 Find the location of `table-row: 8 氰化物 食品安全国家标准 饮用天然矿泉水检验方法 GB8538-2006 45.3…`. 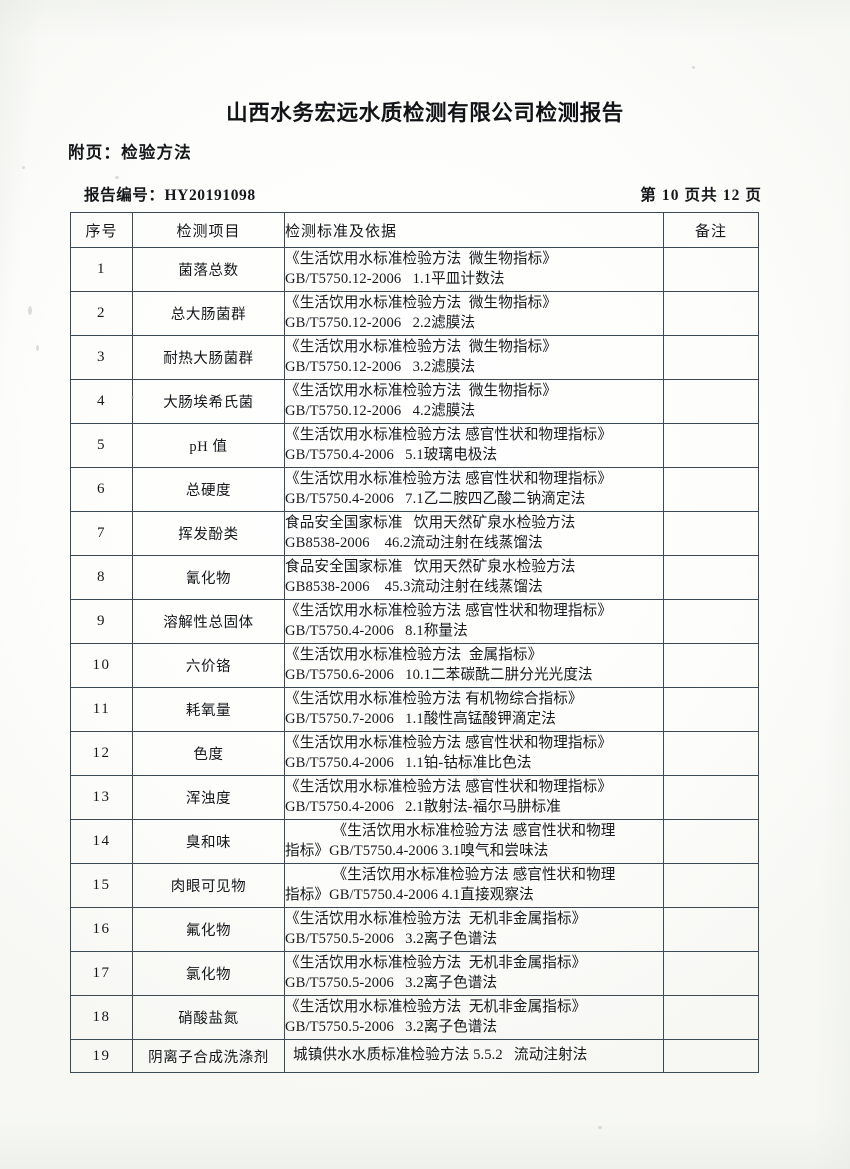

table-row: 8 氰化物 食品安全国家标准 饮用天然矿泉水检验方法 GB8538-2006 45.3… is located at coordinates (414, 577).